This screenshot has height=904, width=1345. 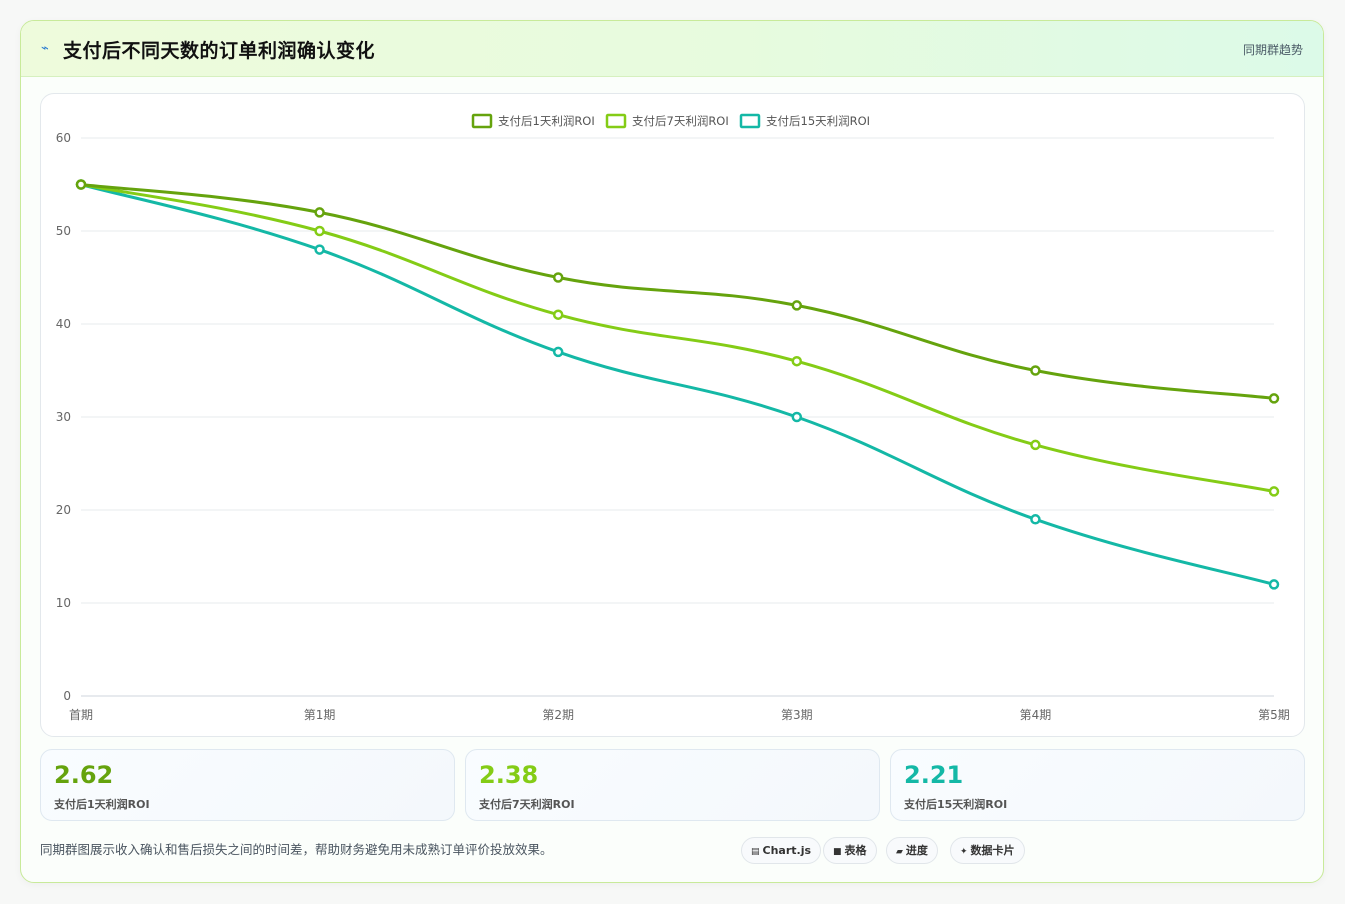 What do you see at coordinates (45, 48) in the screenshot?
I see `lightning-icon: ⌁` at bounding box center [45, 48].